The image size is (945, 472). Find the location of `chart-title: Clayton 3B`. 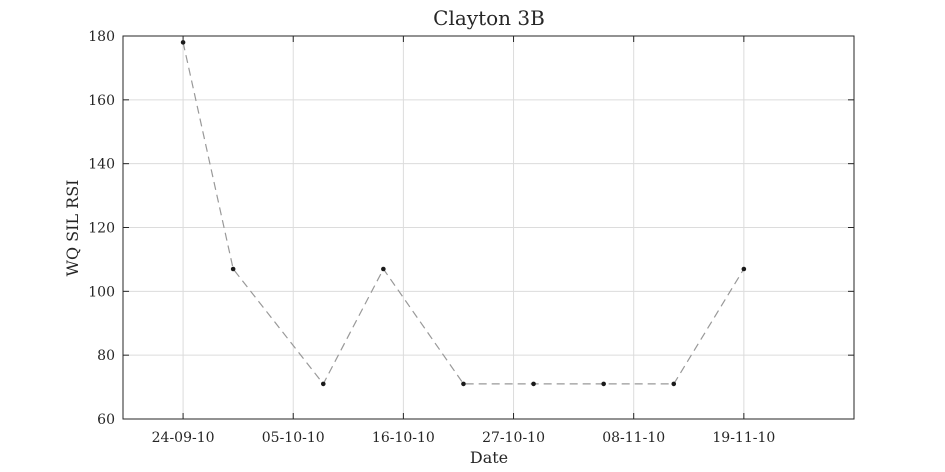

chart-title: Clayton 3B is located at coordinates (489, 18).